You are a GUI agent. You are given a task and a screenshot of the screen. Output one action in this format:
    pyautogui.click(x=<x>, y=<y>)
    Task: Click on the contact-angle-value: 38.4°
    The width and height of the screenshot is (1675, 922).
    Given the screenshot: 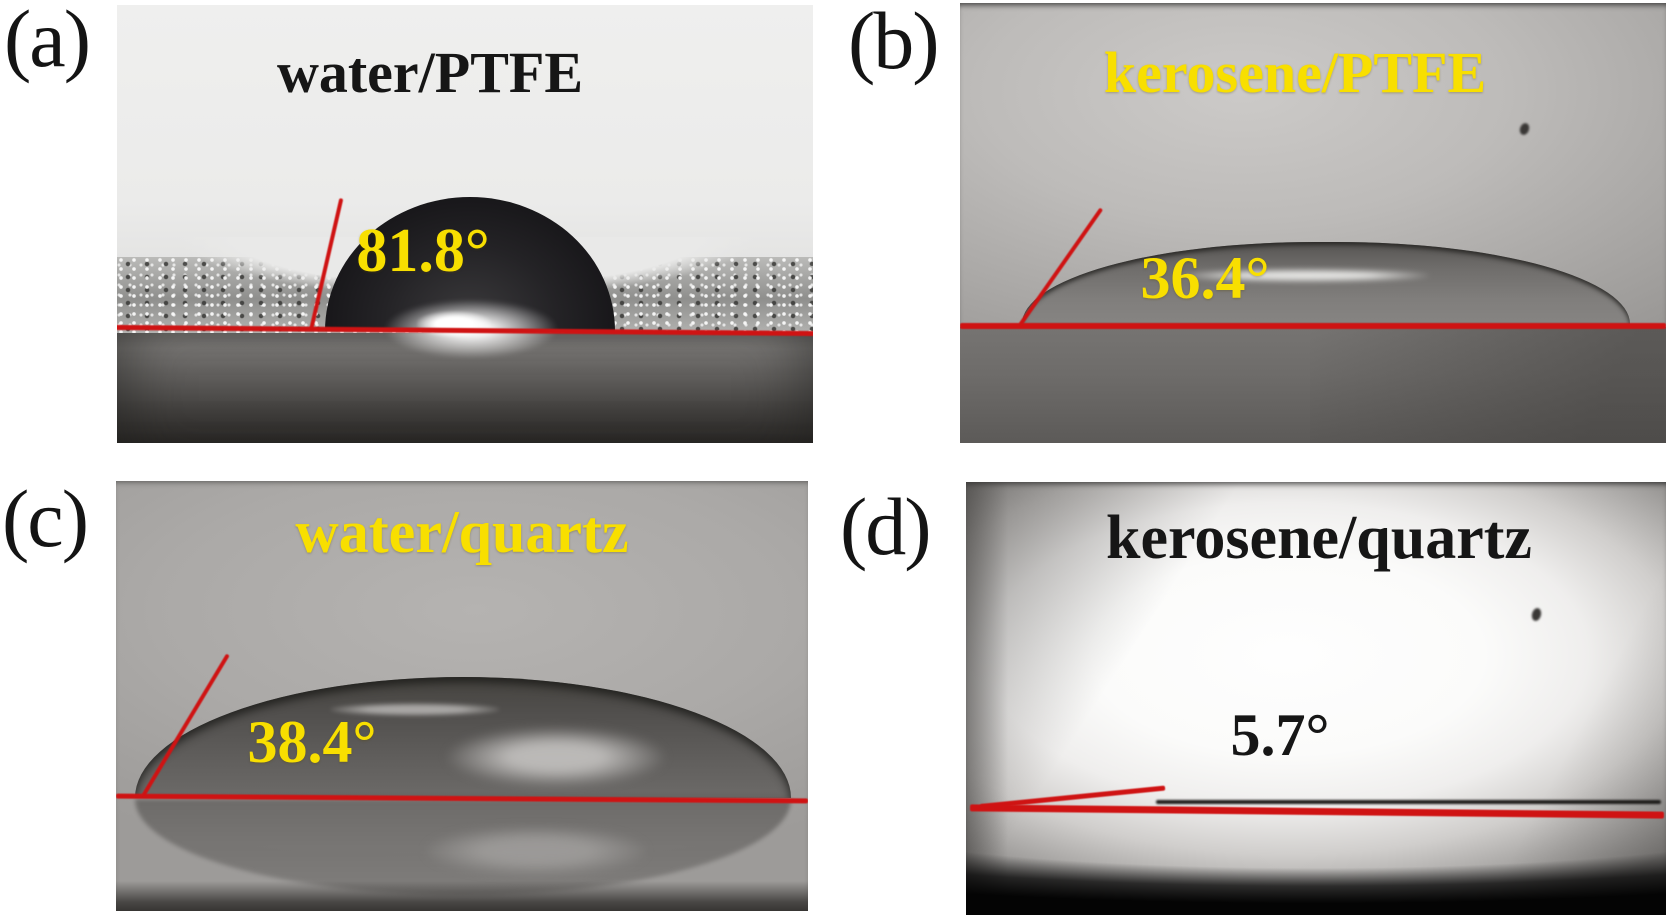 What is the action you would take?
    pyautogui.click(x=312, y=742)
    